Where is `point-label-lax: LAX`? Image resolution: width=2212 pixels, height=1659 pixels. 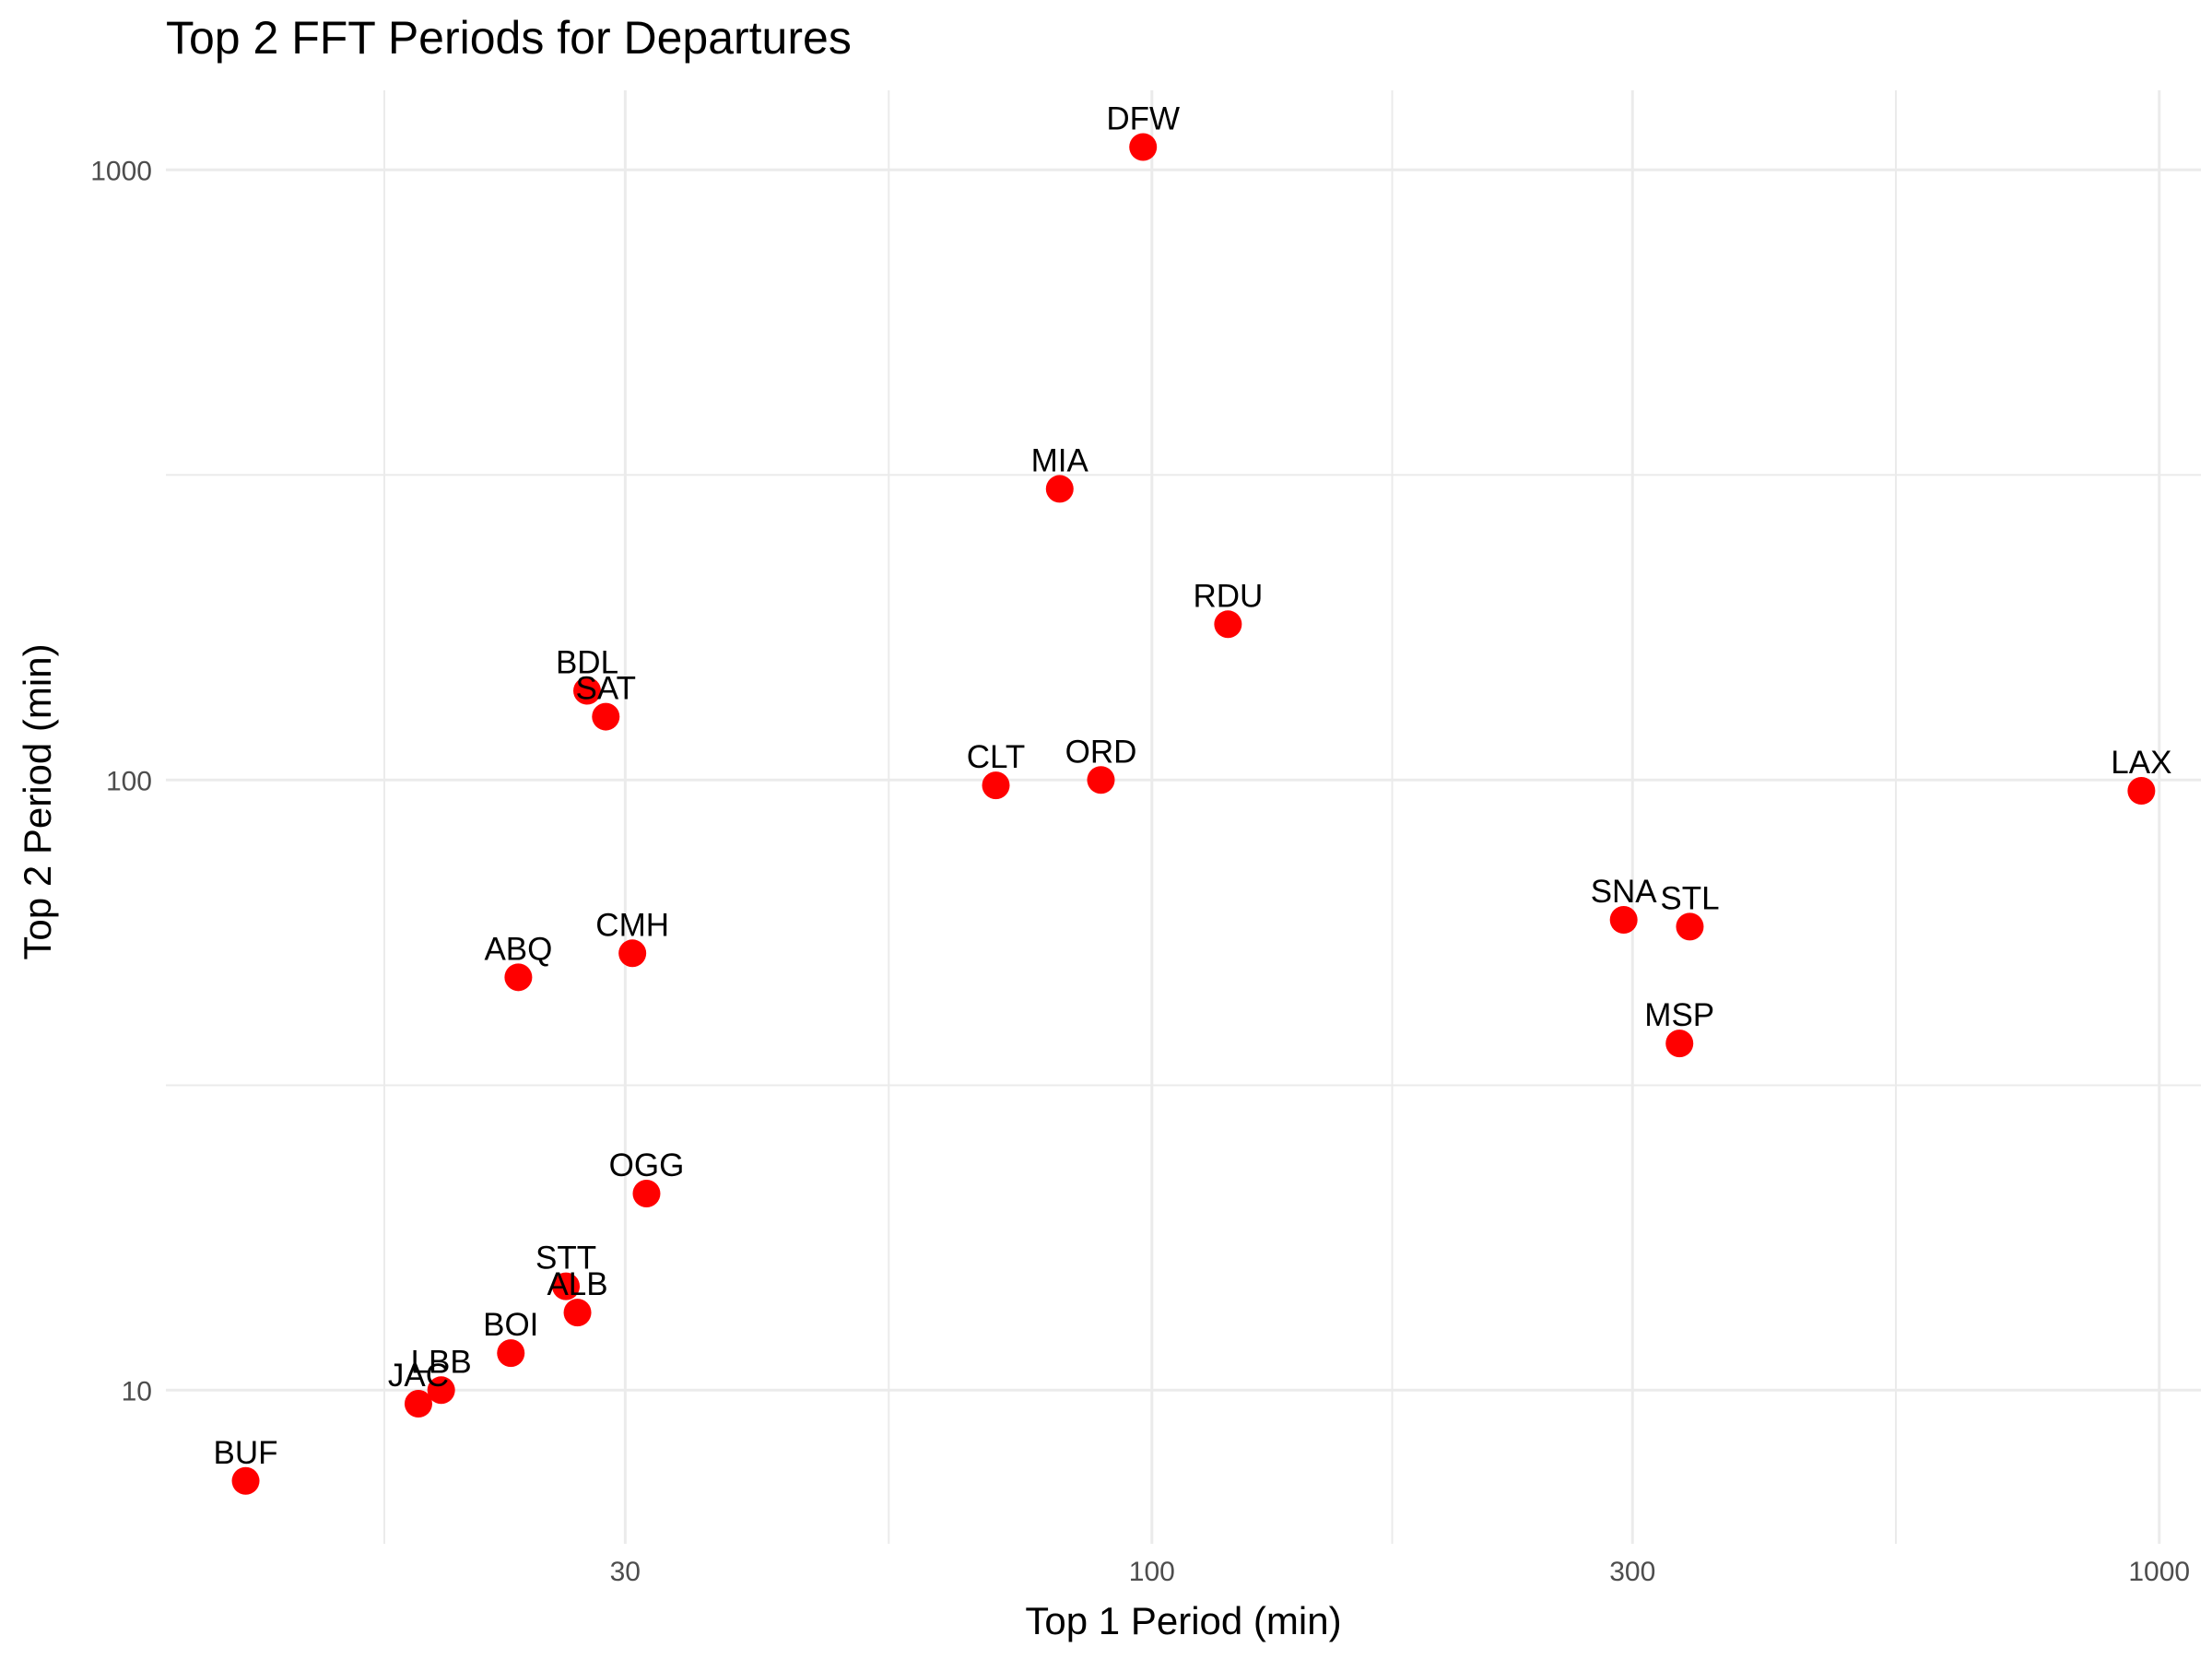 point-label-lax: LAX is located at coordinates (2141, 763).